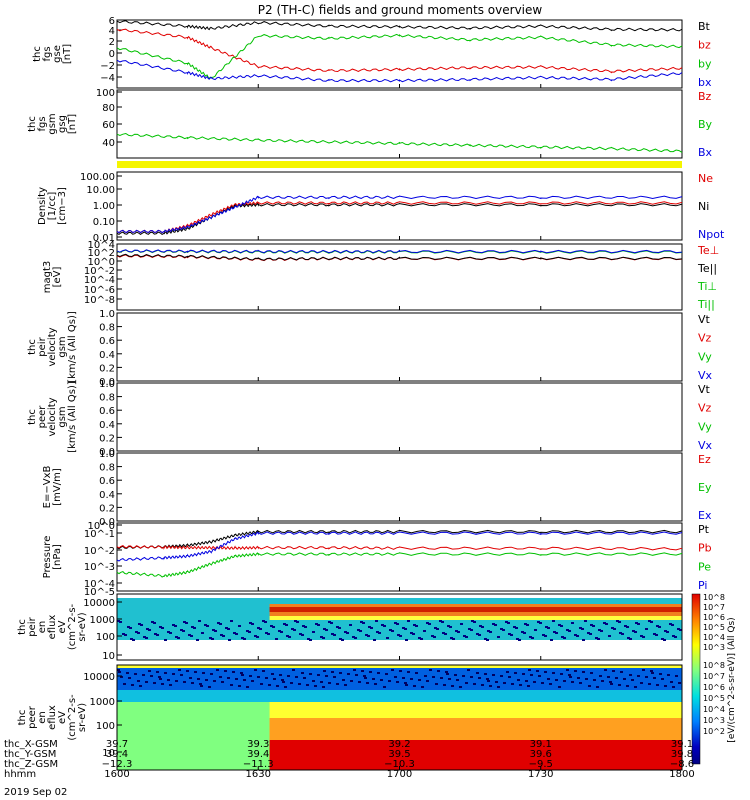 This screenshot has height=800, width=750. What do you see at coordinates (20, 774) in the screenshot?
I see `ephemeris-row-label: hhmm` at bounding box center [20, 774].